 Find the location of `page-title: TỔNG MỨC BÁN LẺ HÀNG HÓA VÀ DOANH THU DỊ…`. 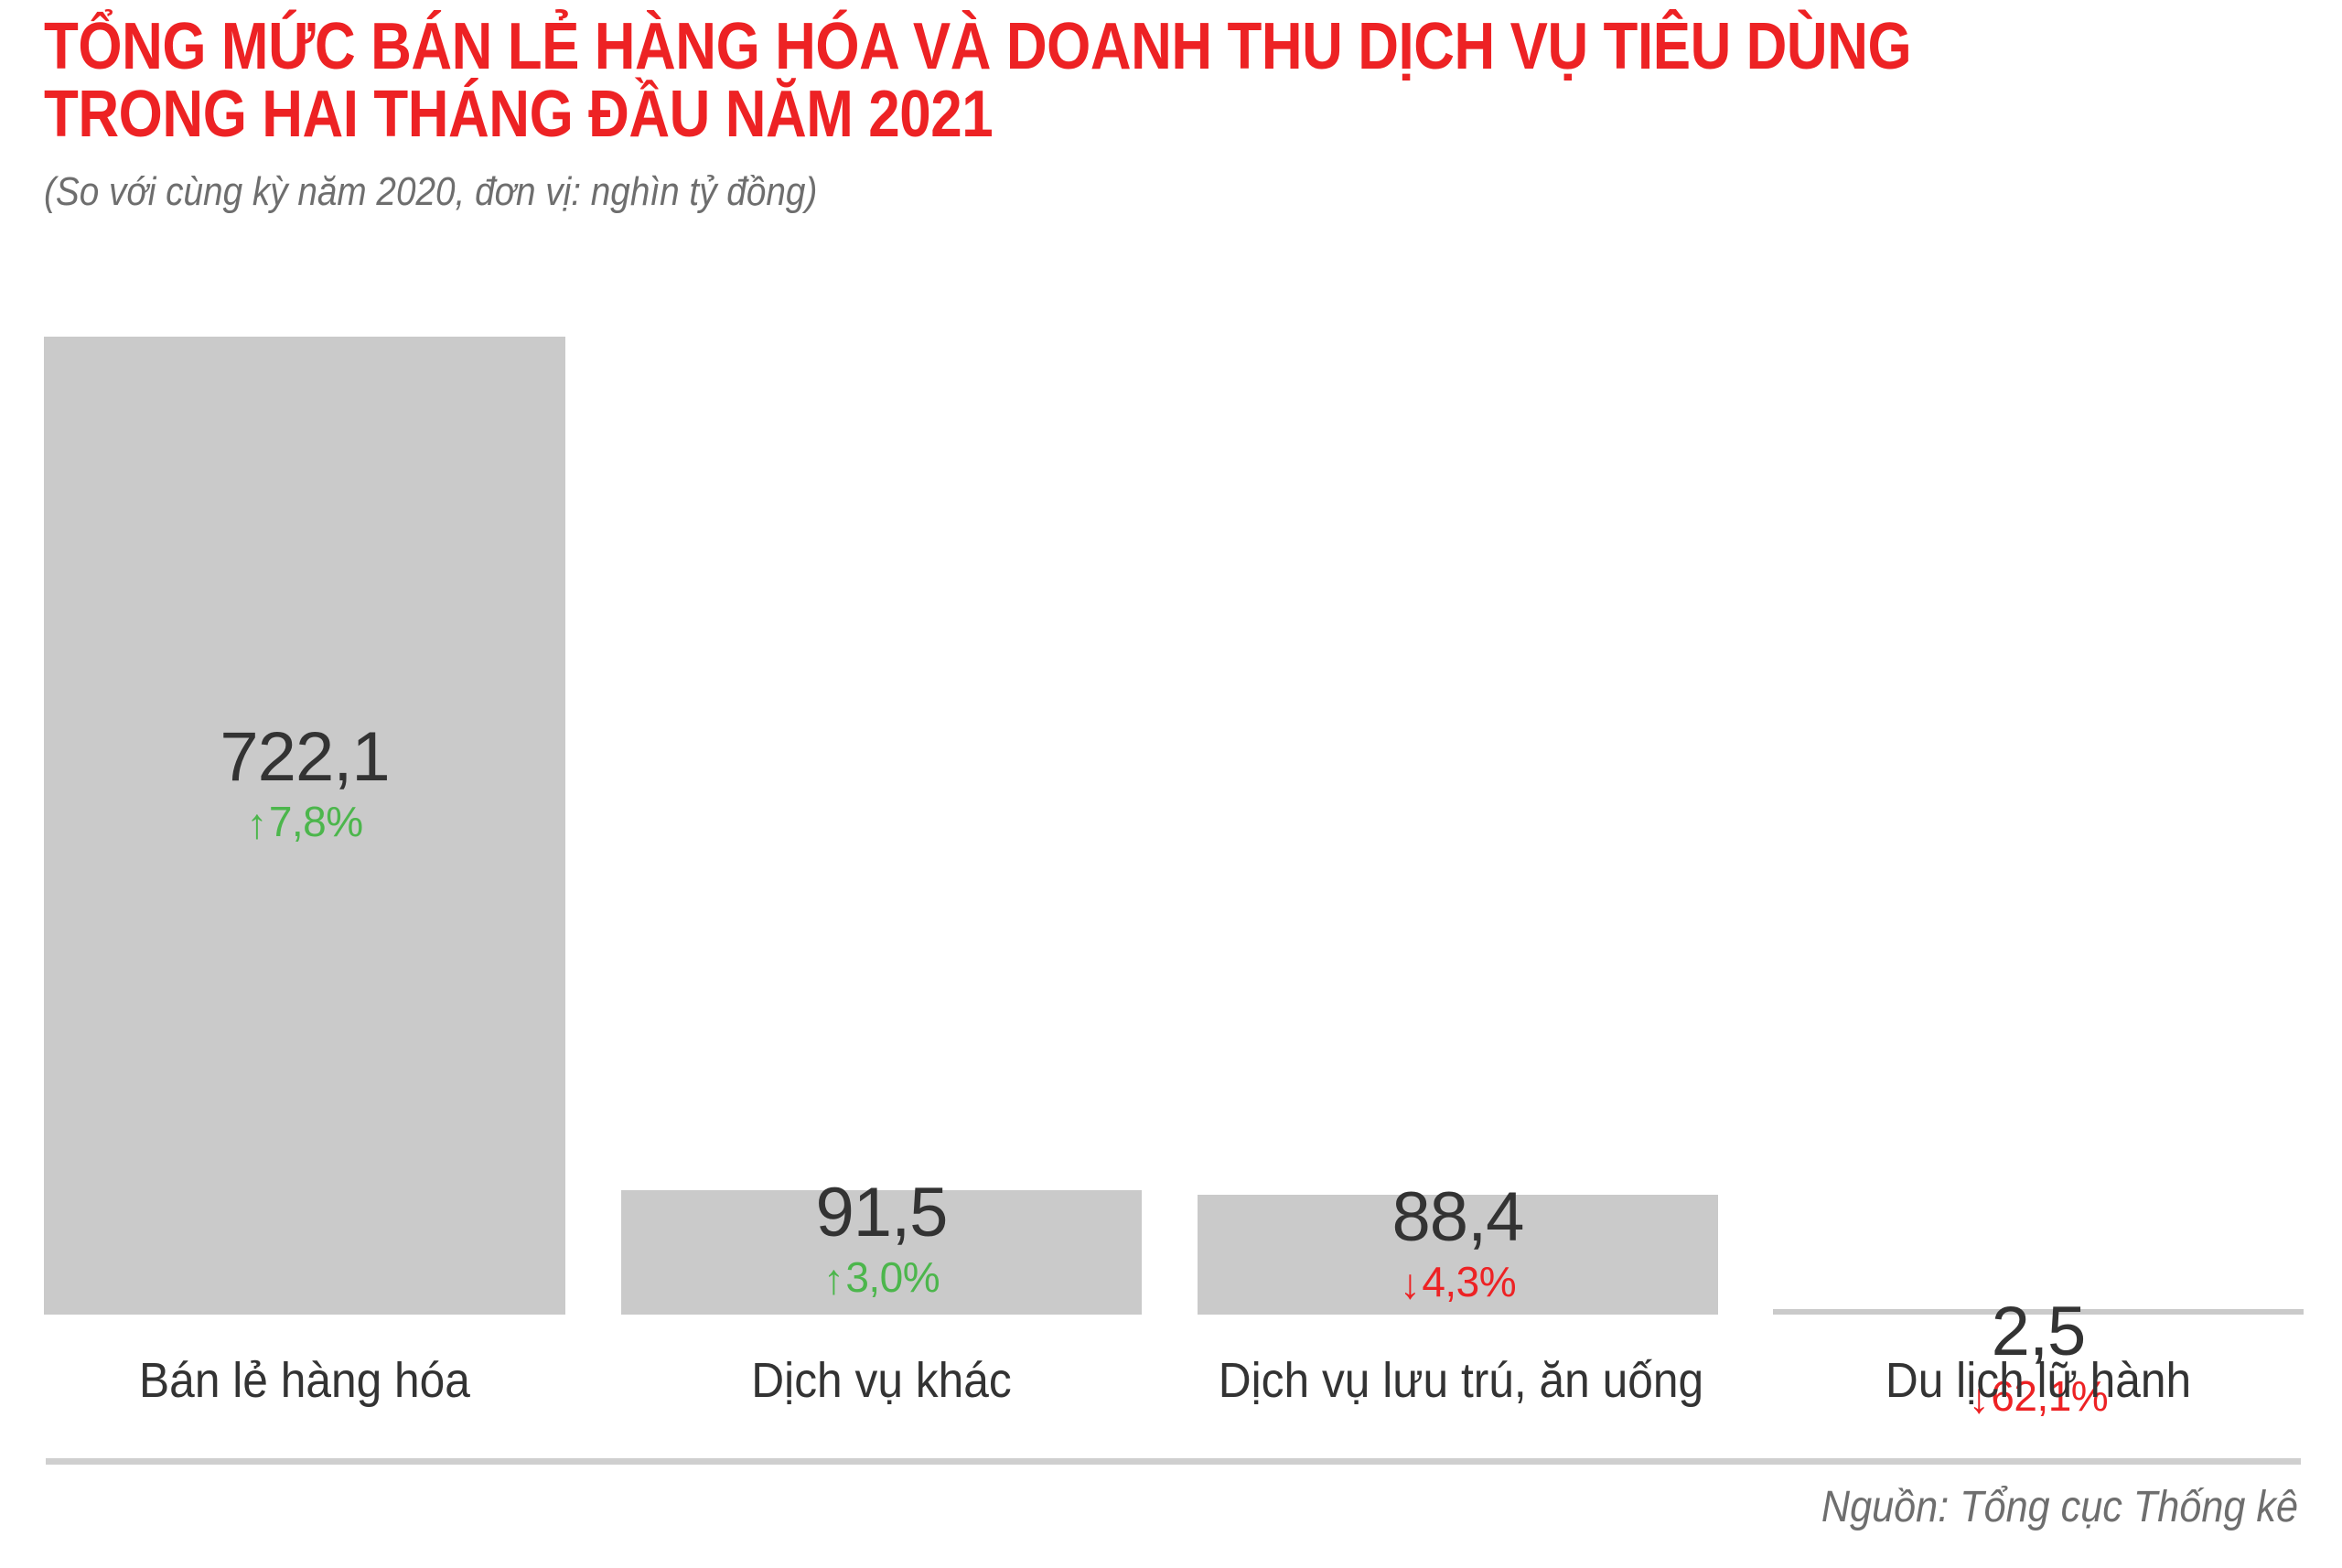

page-title: TỔNG MỨC BÁN LẺ HÀNG HÓA VÀ DOANH THU DỊ… is located at coordinates (978, 81).